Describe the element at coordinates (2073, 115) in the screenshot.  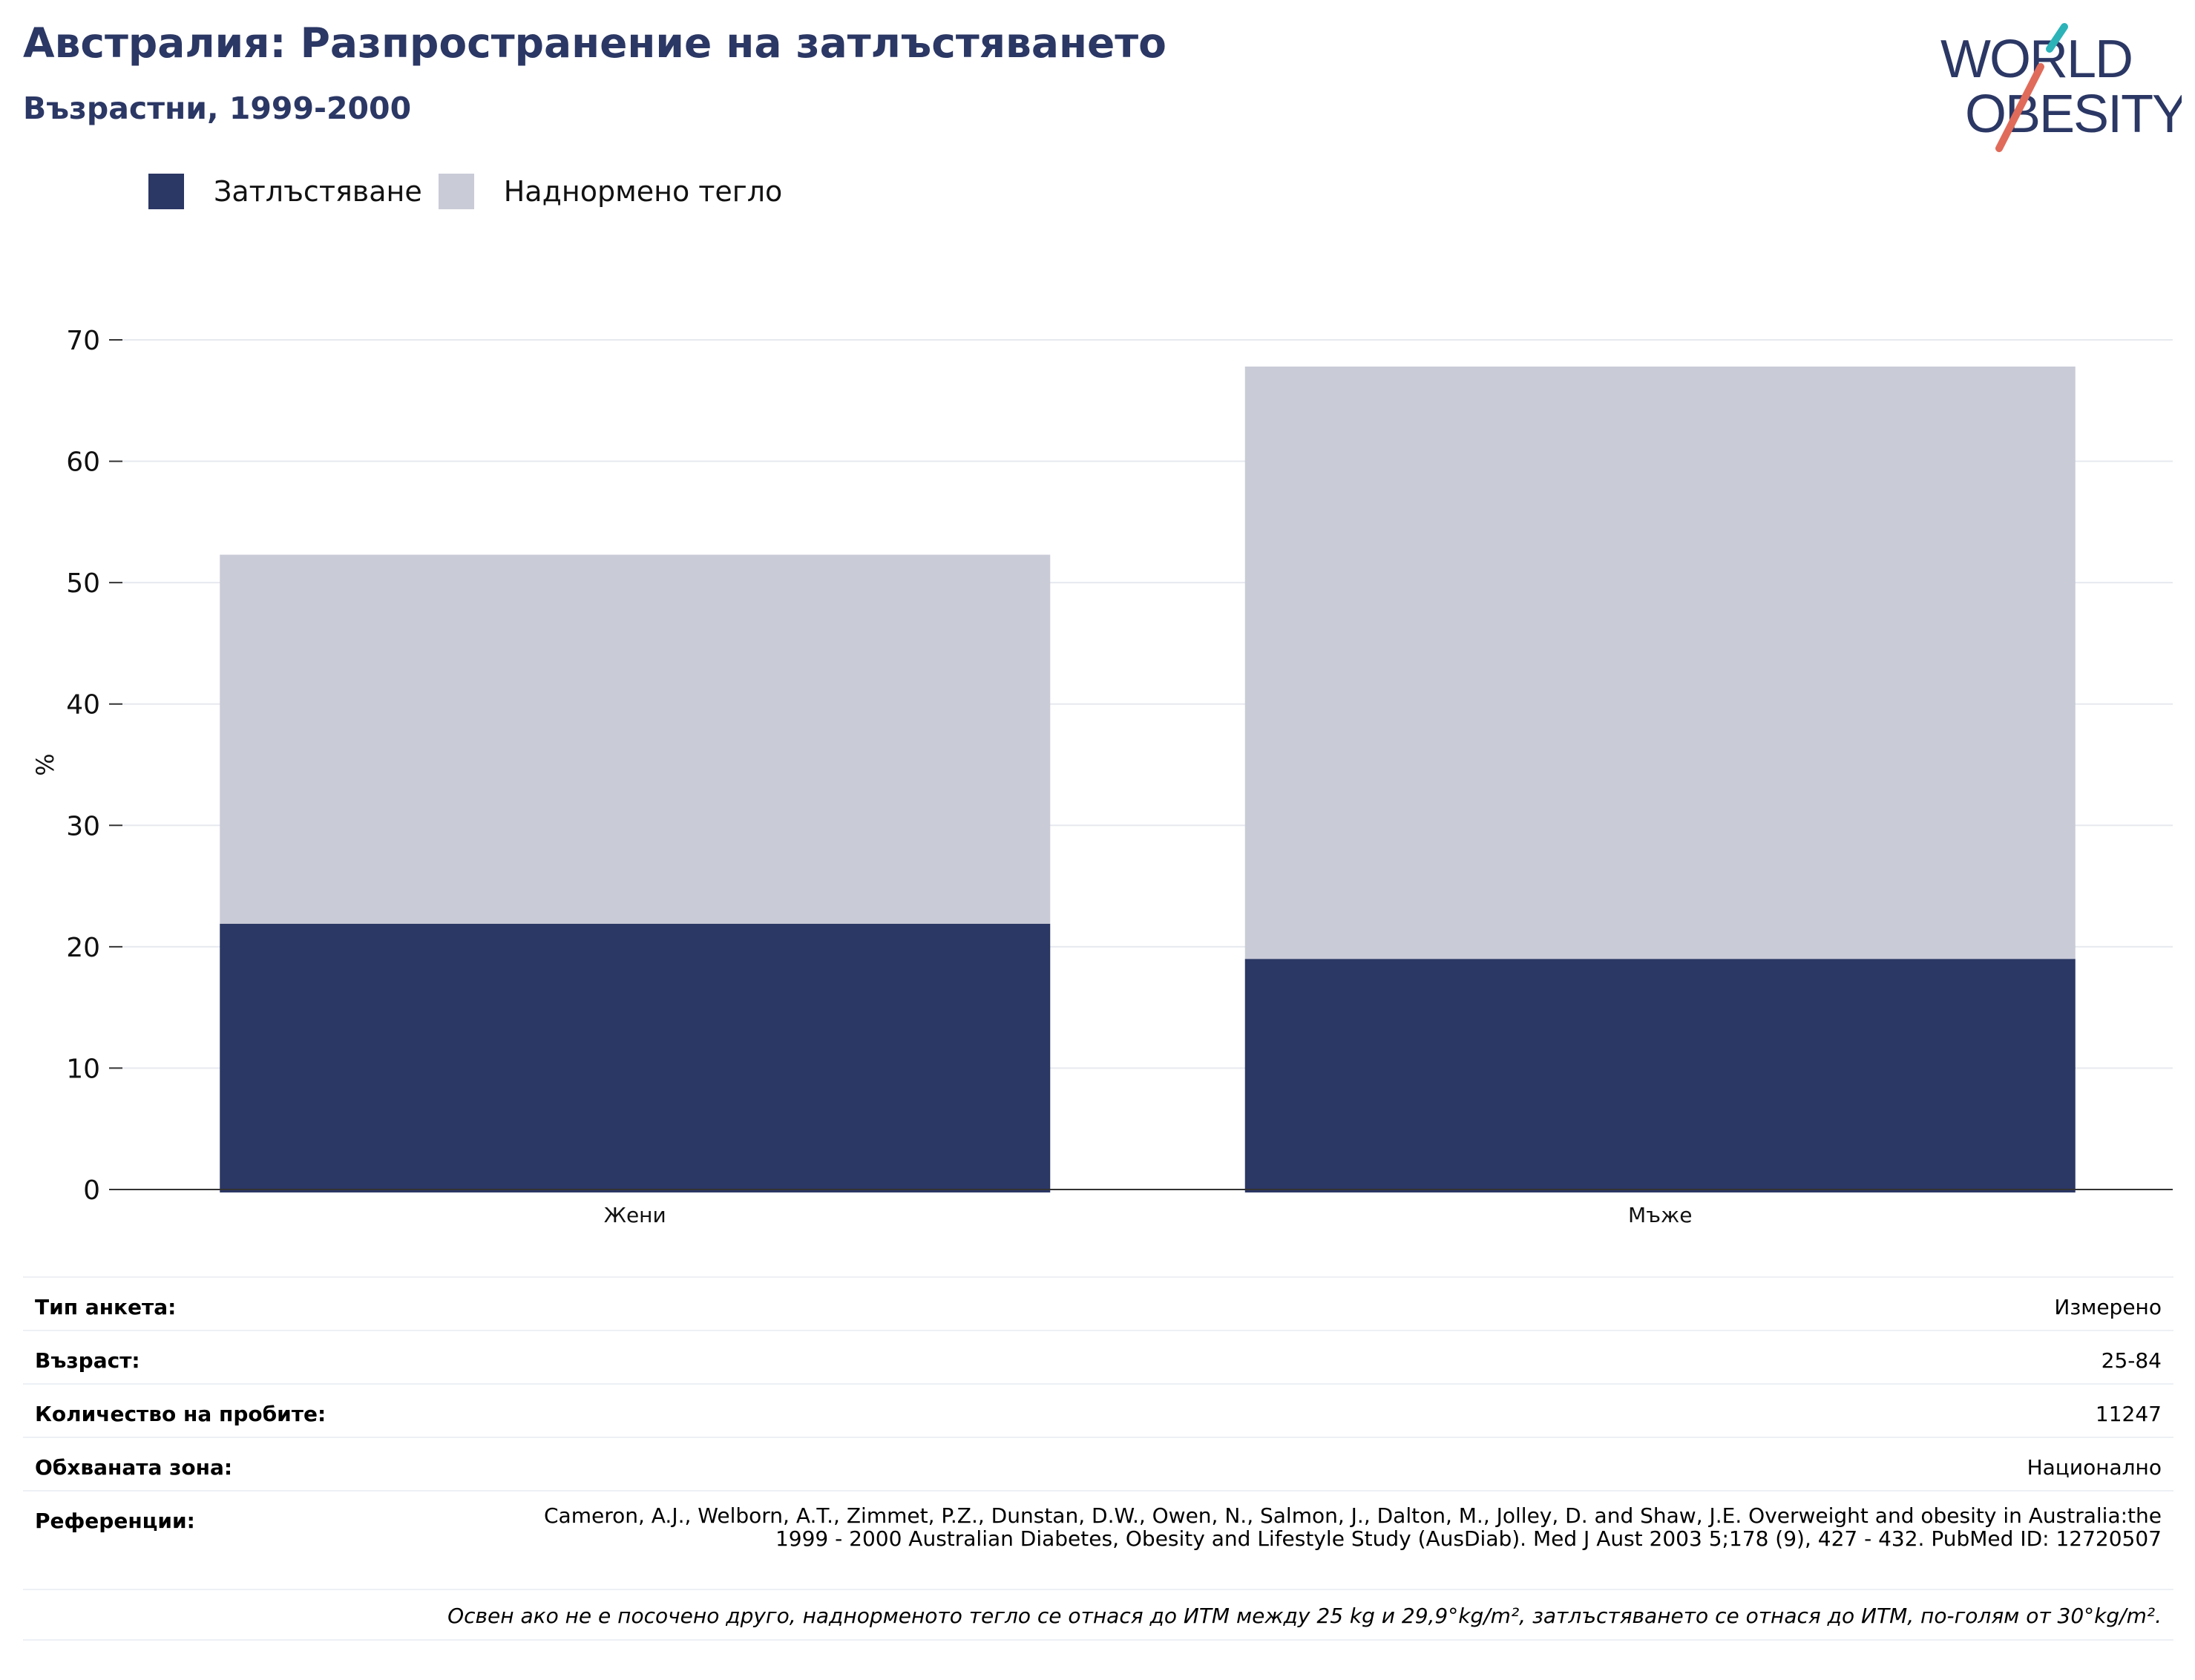
I see `logo-line2: OBESITY` at that location.